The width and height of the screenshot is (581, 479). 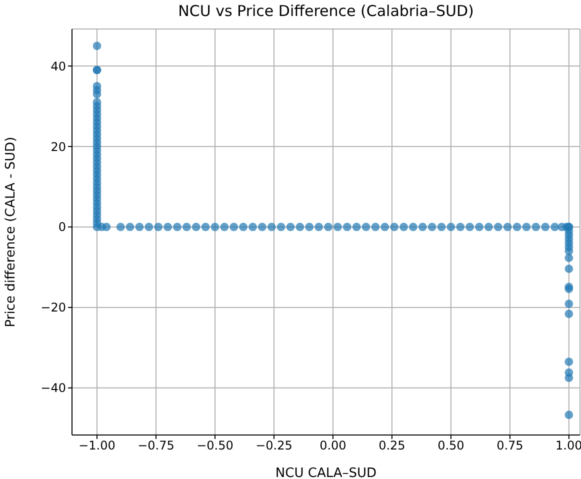 I want to click on x-tick-label: −0.75, so click(x=156, y=445).